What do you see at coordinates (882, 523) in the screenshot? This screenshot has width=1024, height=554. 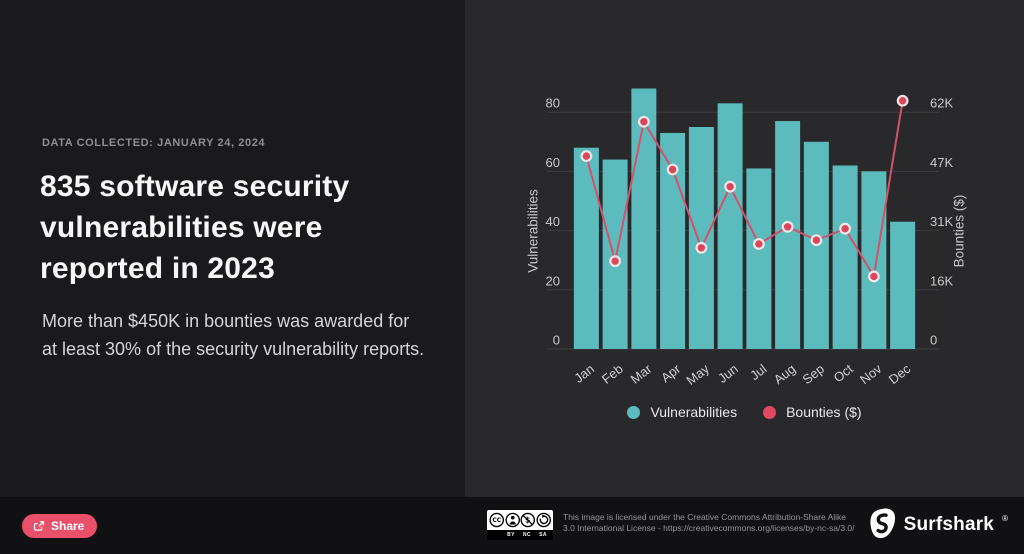 I see `surfshark-fin-icon` at bounding box center [882, 523].